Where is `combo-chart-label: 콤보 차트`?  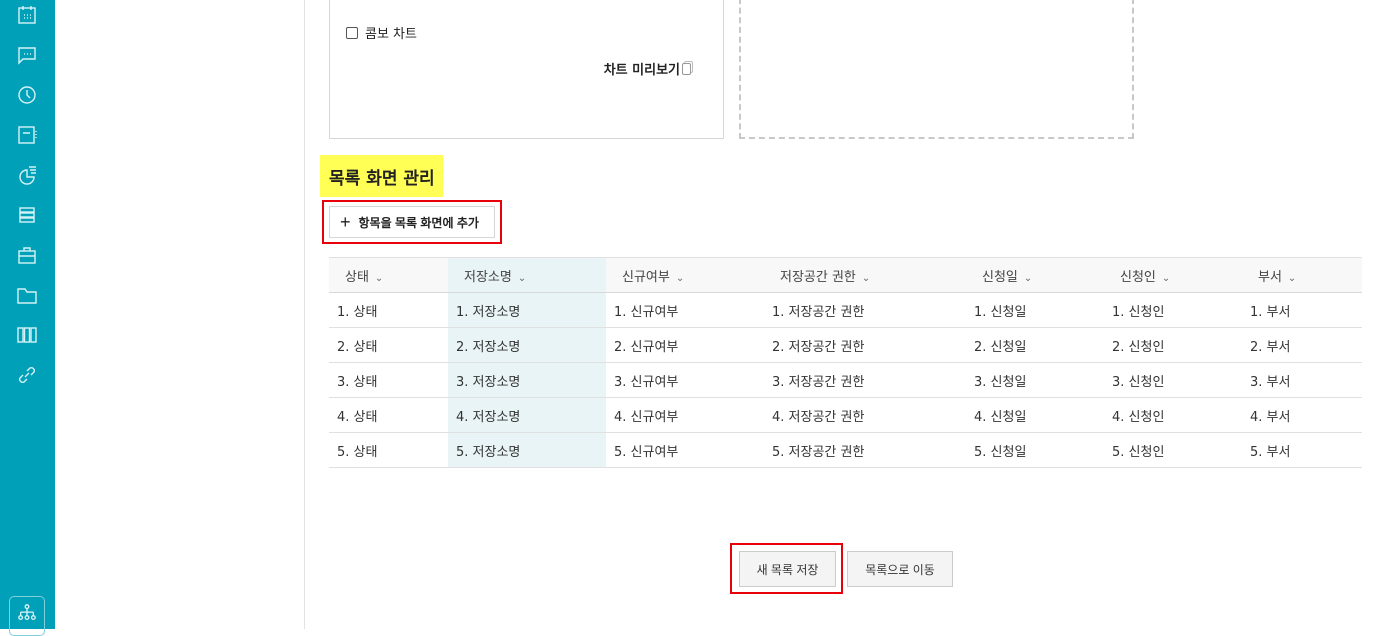 combo-chart-label: 콤보 차트 is located at coordinates (391, 34).